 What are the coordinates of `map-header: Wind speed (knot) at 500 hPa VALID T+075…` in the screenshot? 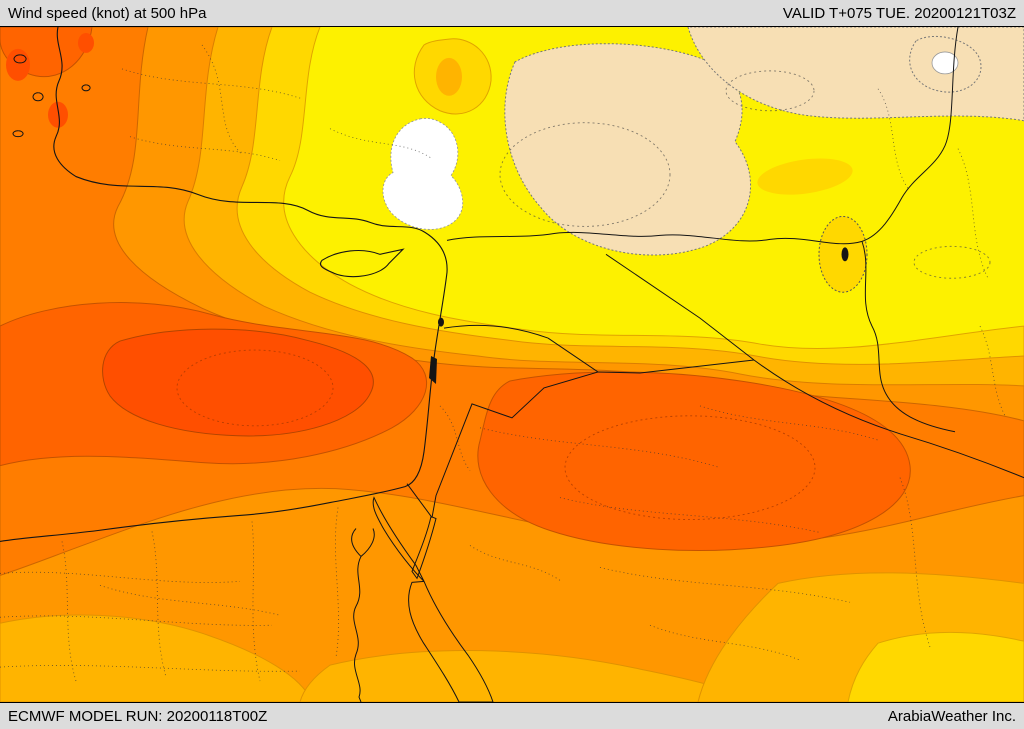 It's located at (512, 13).